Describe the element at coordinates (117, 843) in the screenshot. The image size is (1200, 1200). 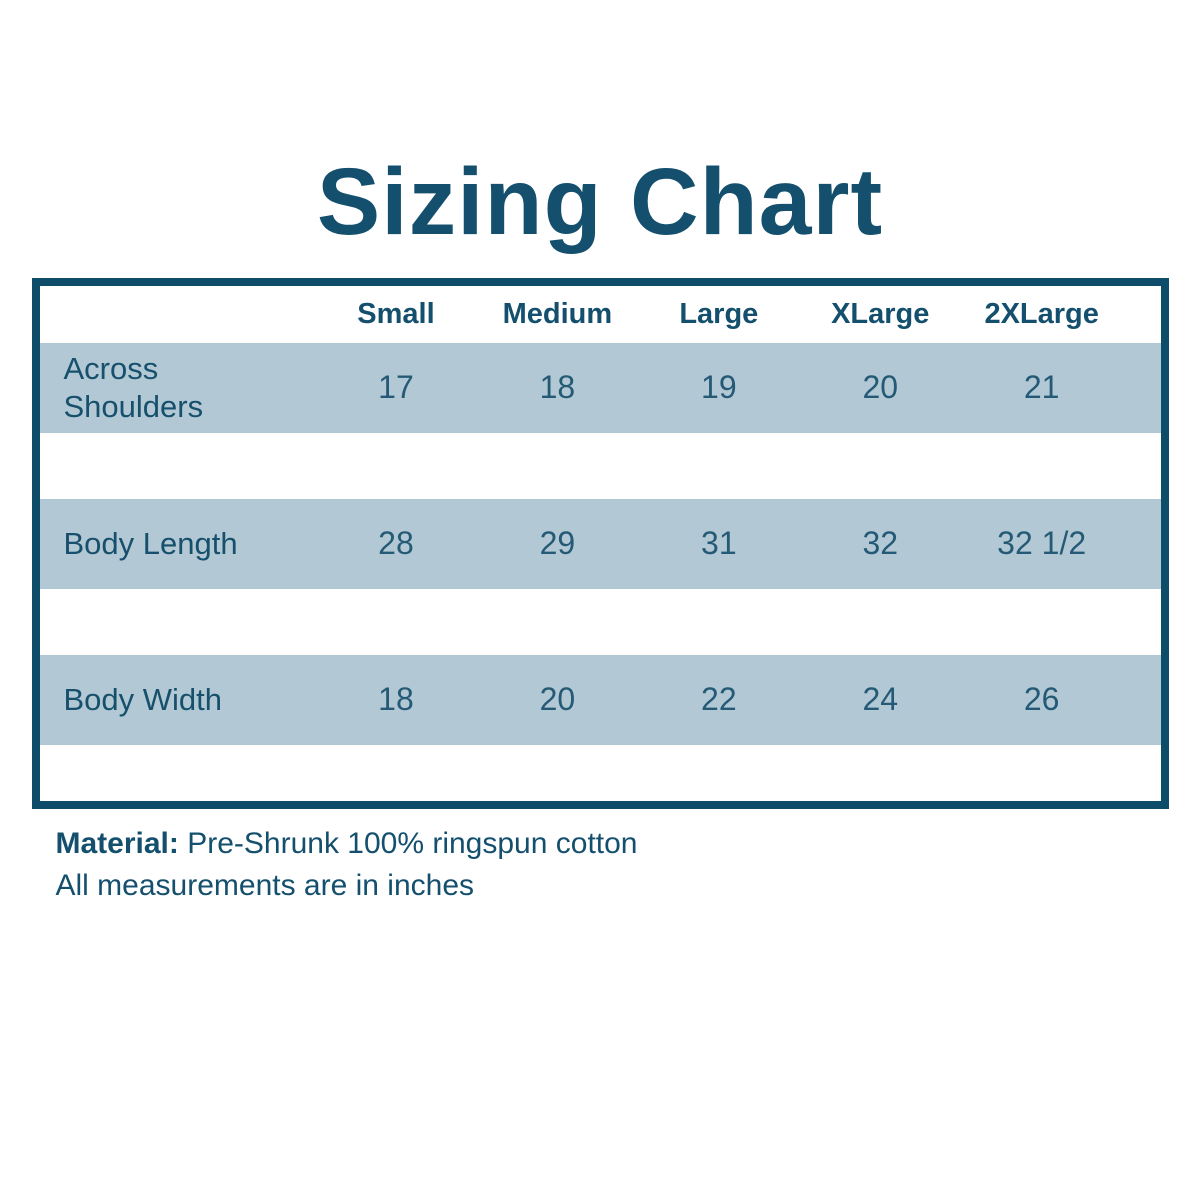
I see `material-label: Material:` at that location.